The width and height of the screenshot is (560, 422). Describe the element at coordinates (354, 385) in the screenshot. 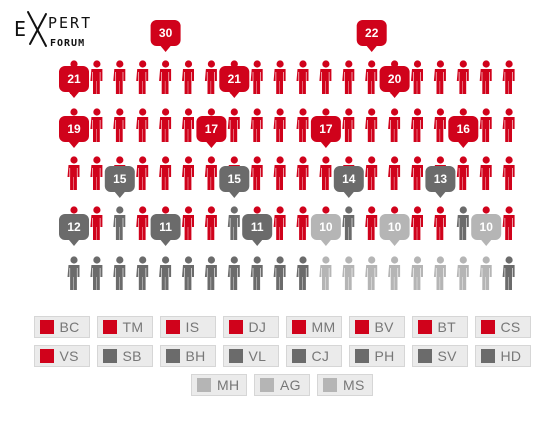

I see `legend-label: MS` at that location.